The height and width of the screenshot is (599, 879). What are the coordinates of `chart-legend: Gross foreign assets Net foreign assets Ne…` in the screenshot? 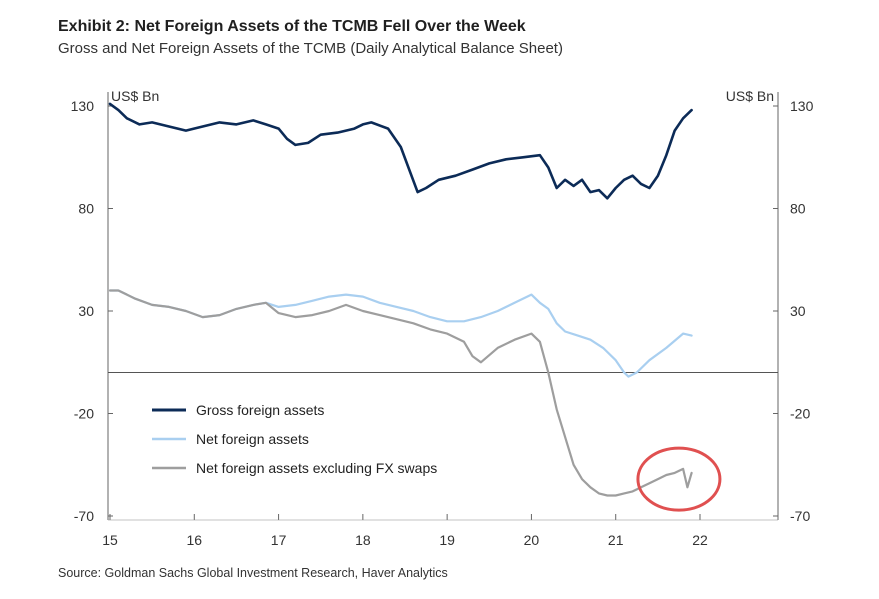 It's located at (294, 439).